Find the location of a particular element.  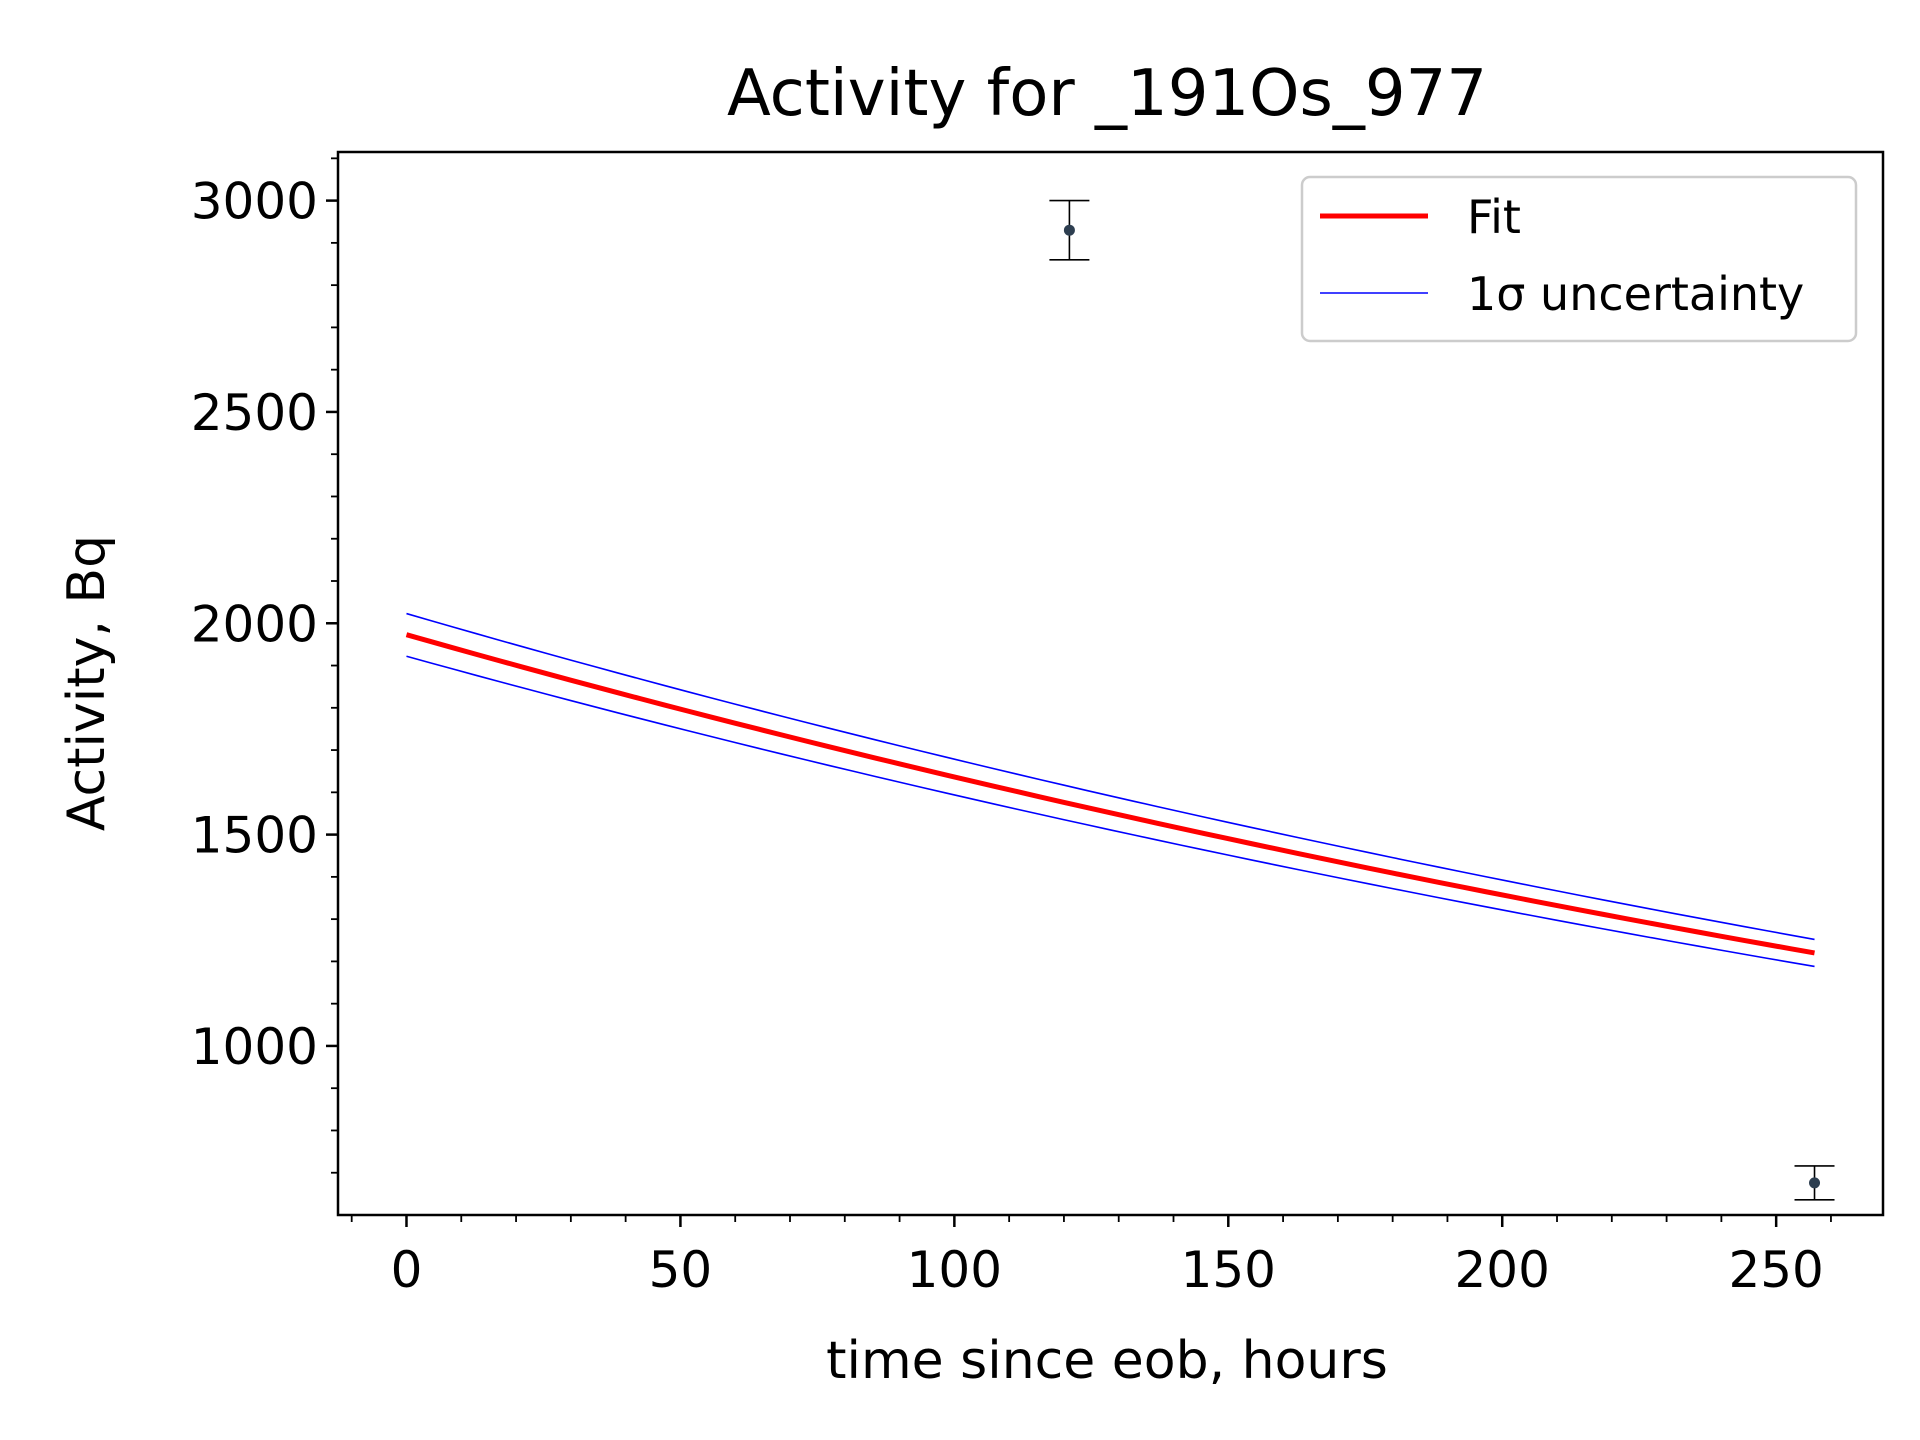

x-axis-label: time since eob, hours is located at coordinates (1107, 1361).